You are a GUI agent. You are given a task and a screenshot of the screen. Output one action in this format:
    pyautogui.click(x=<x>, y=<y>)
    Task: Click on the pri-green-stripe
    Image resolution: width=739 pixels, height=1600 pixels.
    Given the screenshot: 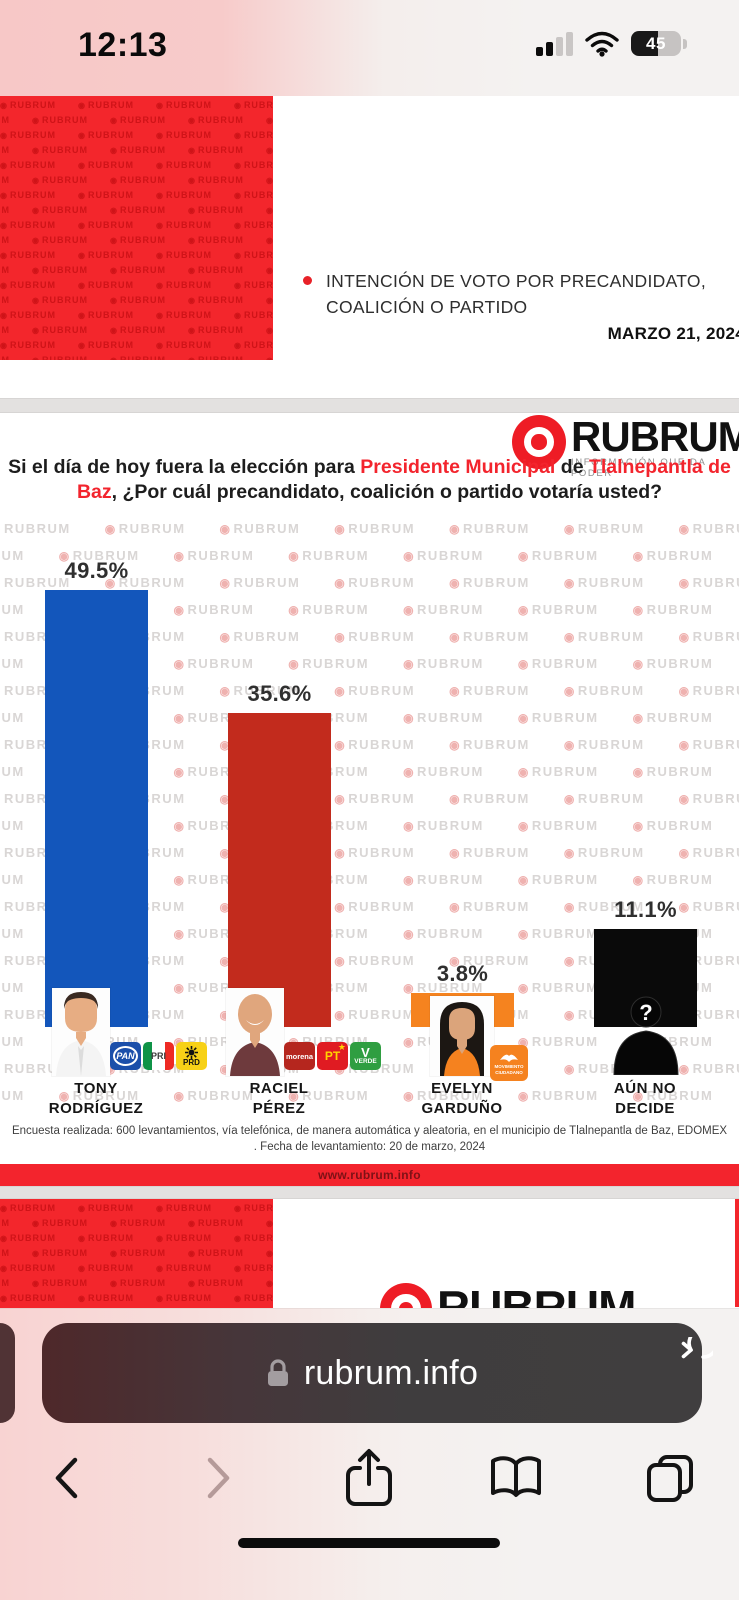 What is the action you would take?
    pyautogui.click(x=147, y=1056)
    